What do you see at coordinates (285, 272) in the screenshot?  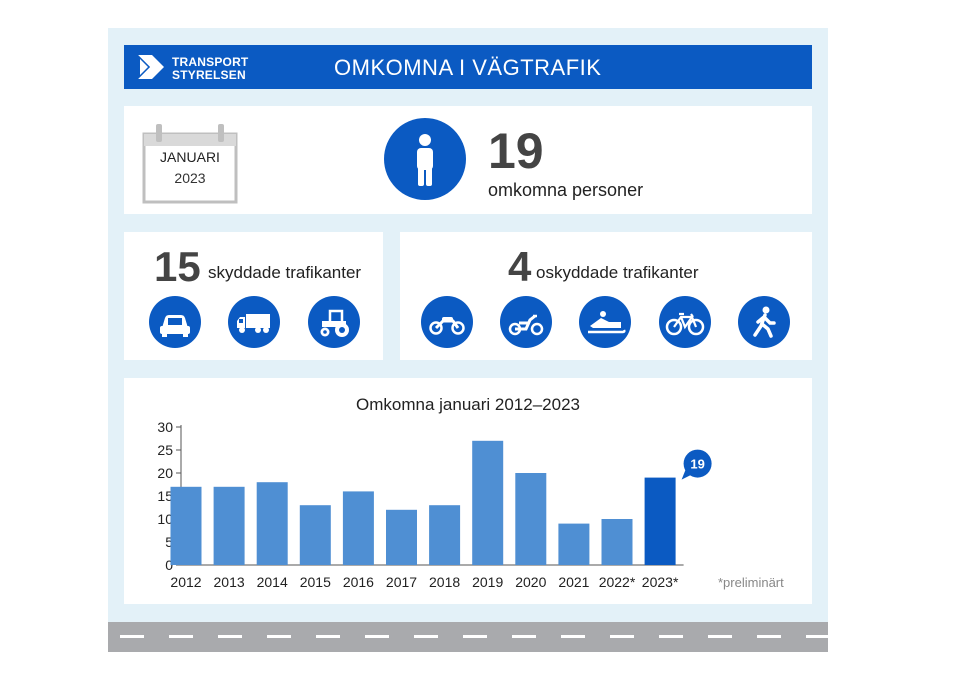 I see `protected-label: skyddade trafikanter` at bounding box center [285, 272].